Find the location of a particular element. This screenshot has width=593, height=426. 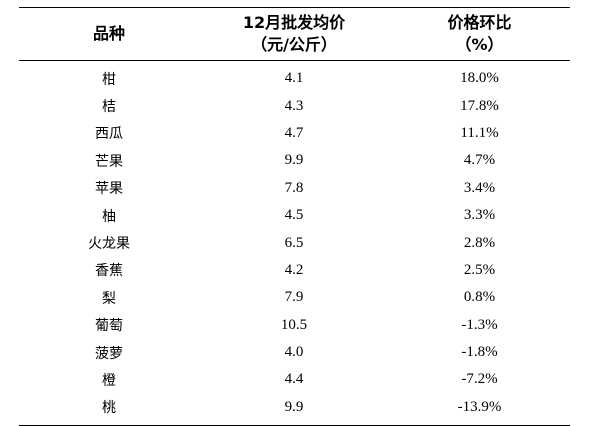

variety-cell: 香蕉 is located at coordinates (109, 271).